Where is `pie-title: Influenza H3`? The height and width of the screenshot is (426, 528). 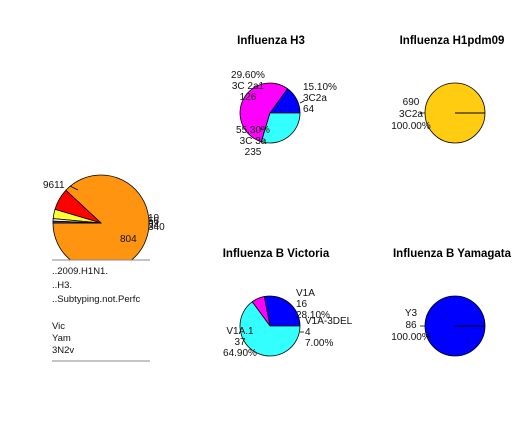
pie-title: Influenza H3 is located at coordinates (271, 41).